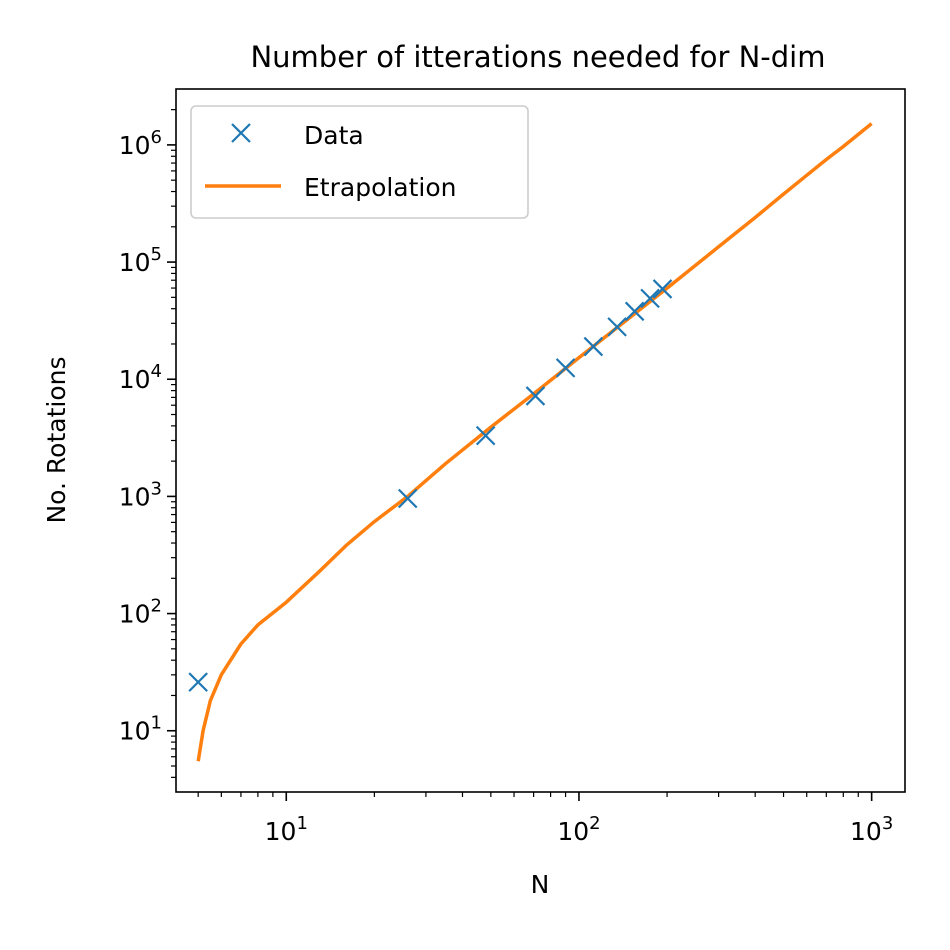 This screenshot has height=950, width=950. Describe the element at coordinates (140, 260) in the screenshot. I see `y-tick-label: 10⁵` at that location.